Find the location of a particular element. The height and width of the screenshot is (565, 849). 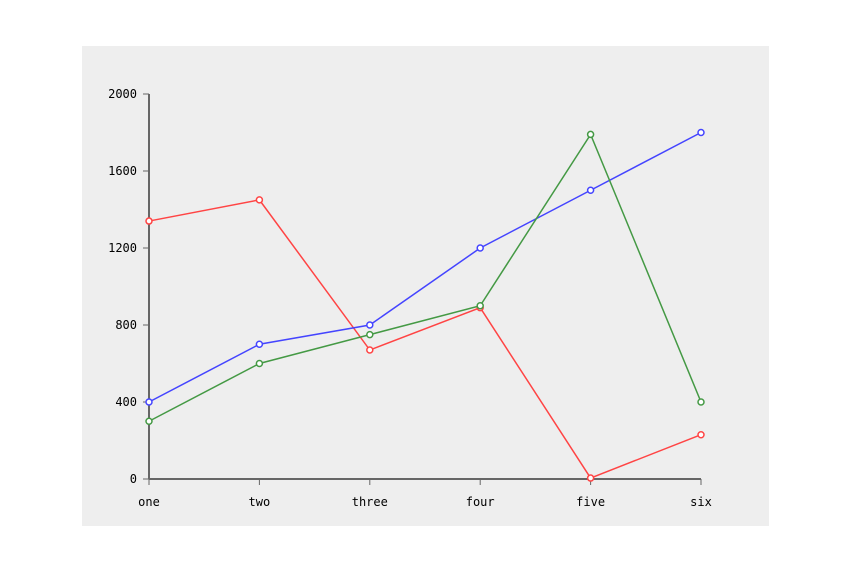

y-axis: 0 400 800 1200 1600 2000 is located at coordinates (129, 286).